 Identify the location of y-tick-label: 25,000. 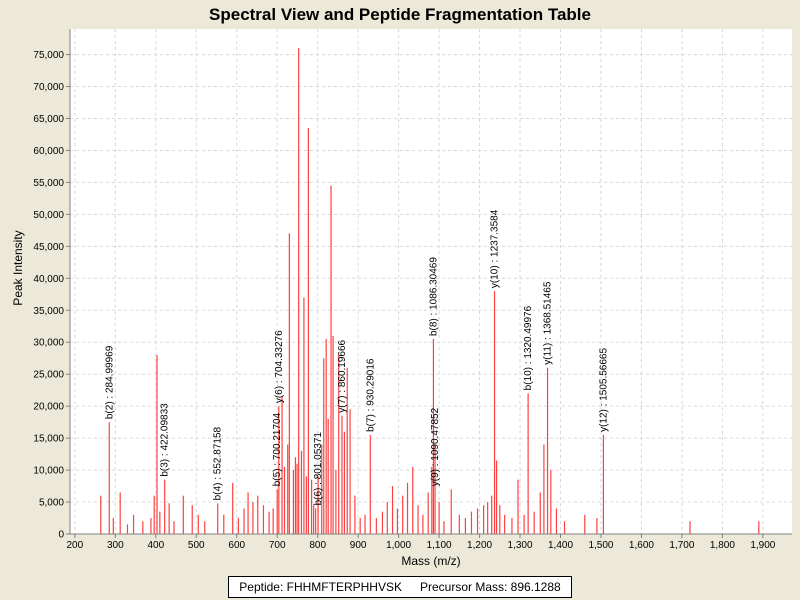
(48, 375).